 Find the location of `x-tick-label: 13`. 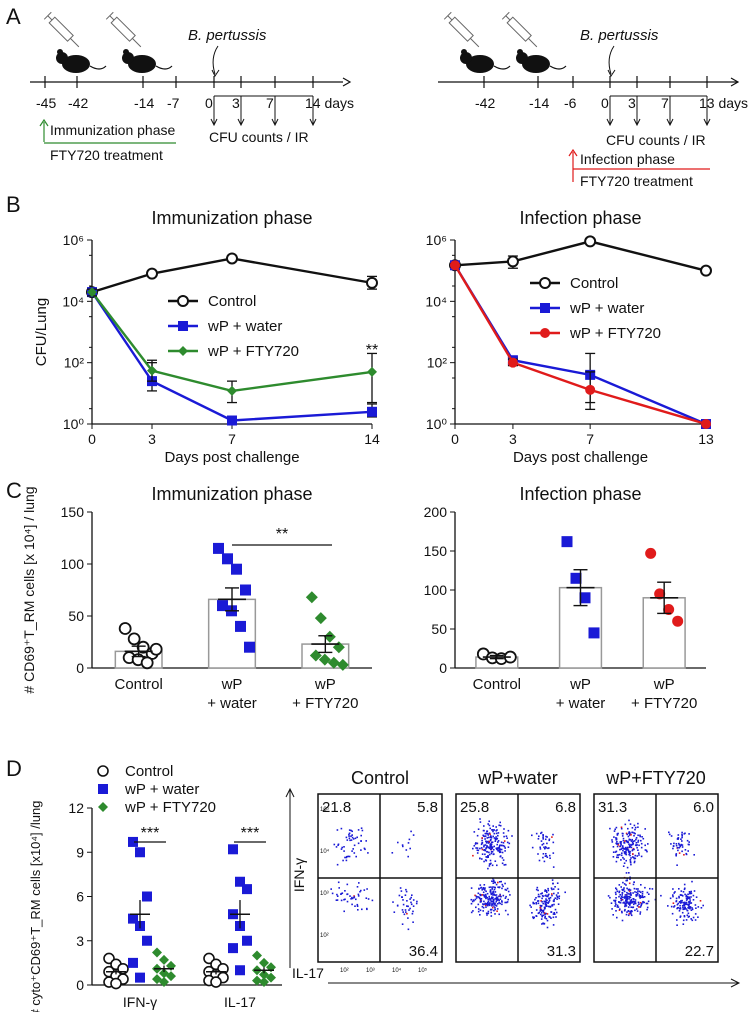

x-tick-label: 13 is located at coordinates (706, 439).